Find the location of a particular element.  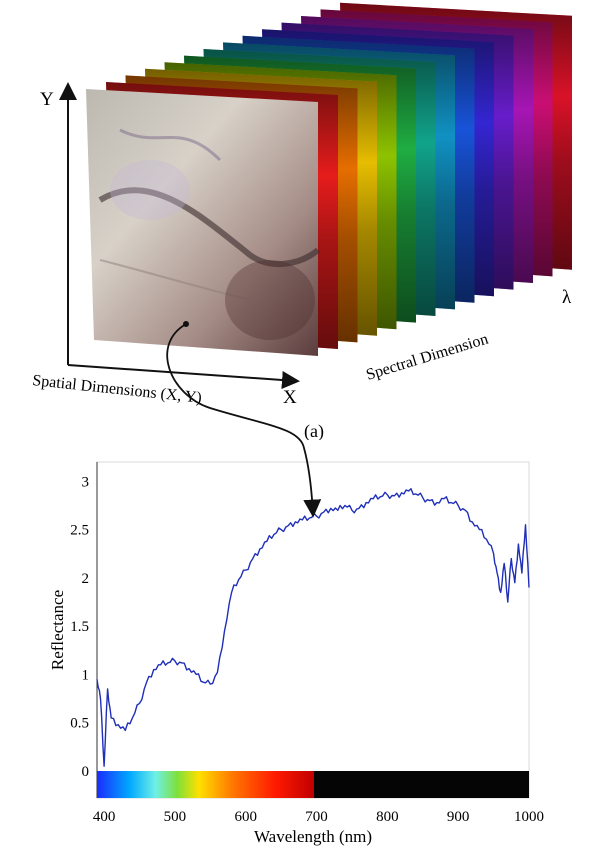

x-tick-label: 500 is located at coordinates (175, 817).